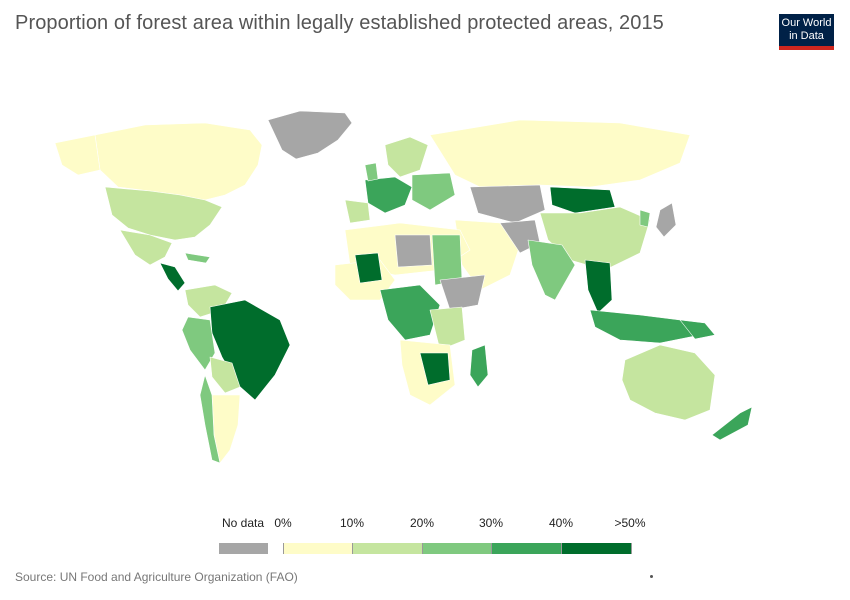 This screenshot has height=600, width=850. I want to click on region-egypt-sudan, so click(447, 260).